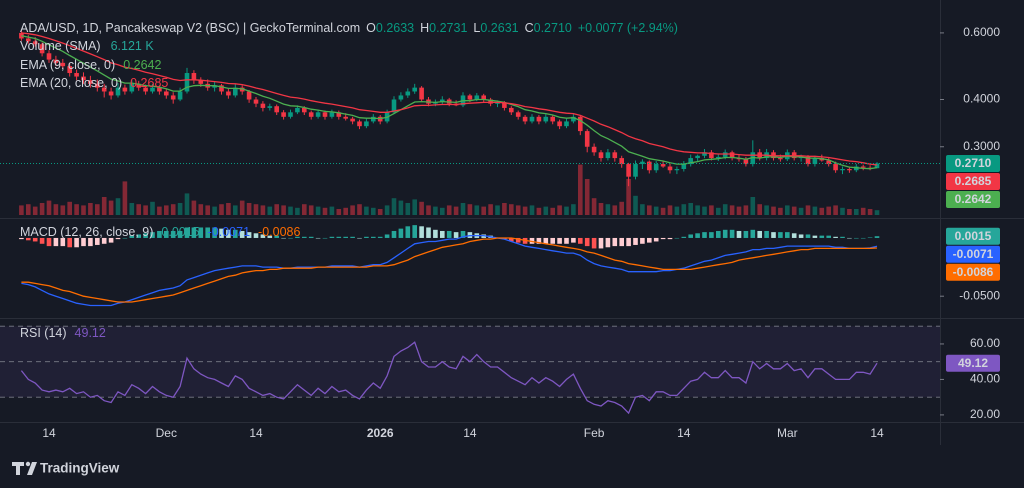  Describe the element at coordinates (499, 28) in the screenshot. I see `ohlc-value: 0.2631` at that location.